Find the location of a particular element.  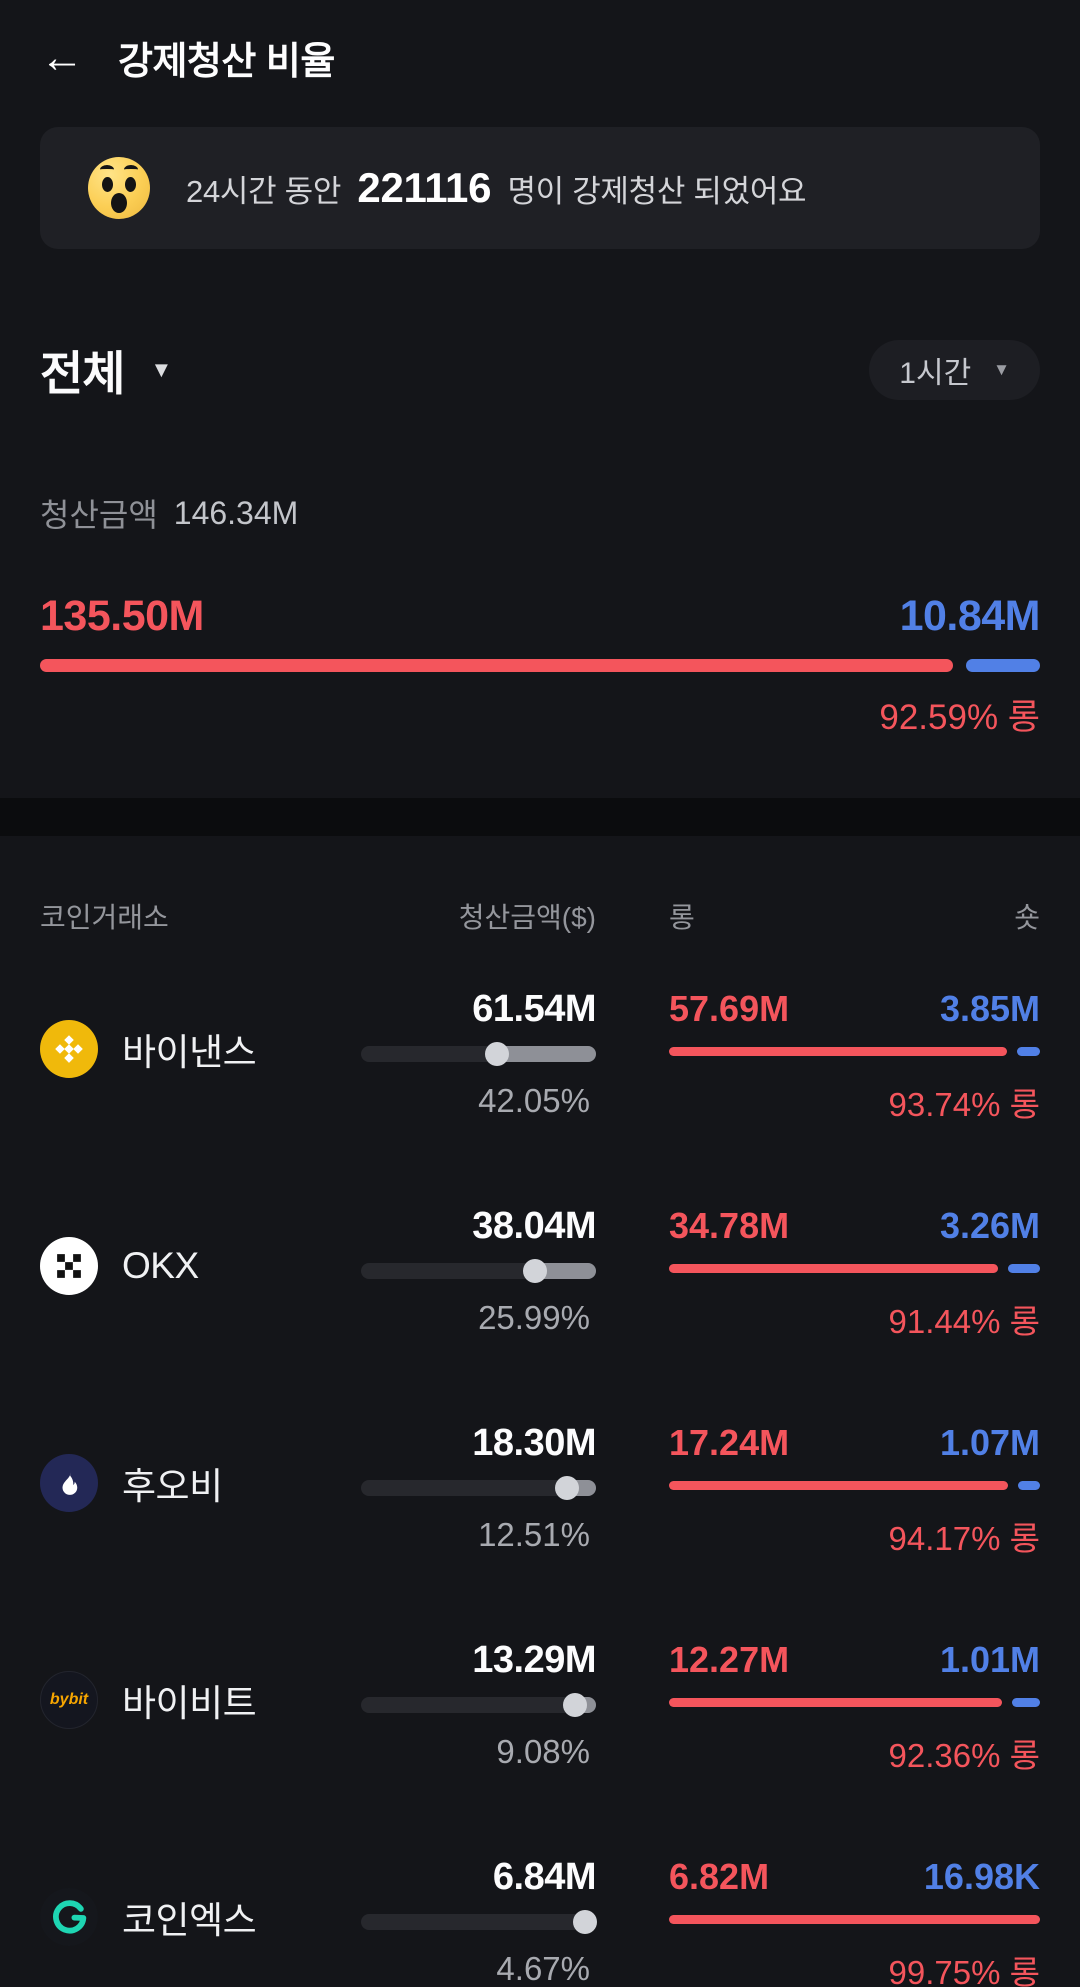

liquidation-amount: 61.54M is located at coordinates (534, 1009).